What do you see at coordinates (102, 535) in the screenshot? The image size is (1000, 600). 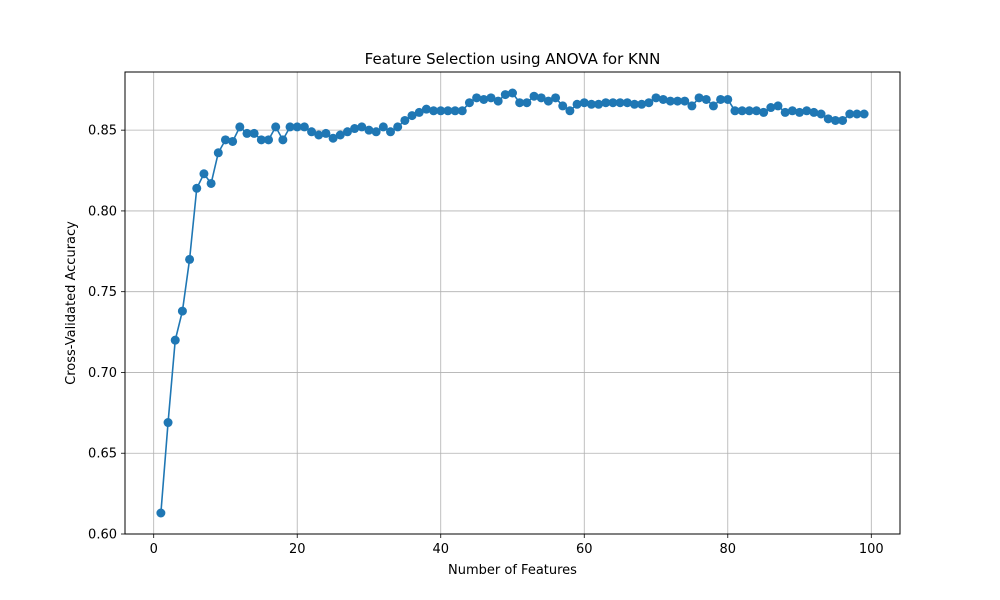 I see `y-tick-label: 0.60` at bounding box center [102, 535].